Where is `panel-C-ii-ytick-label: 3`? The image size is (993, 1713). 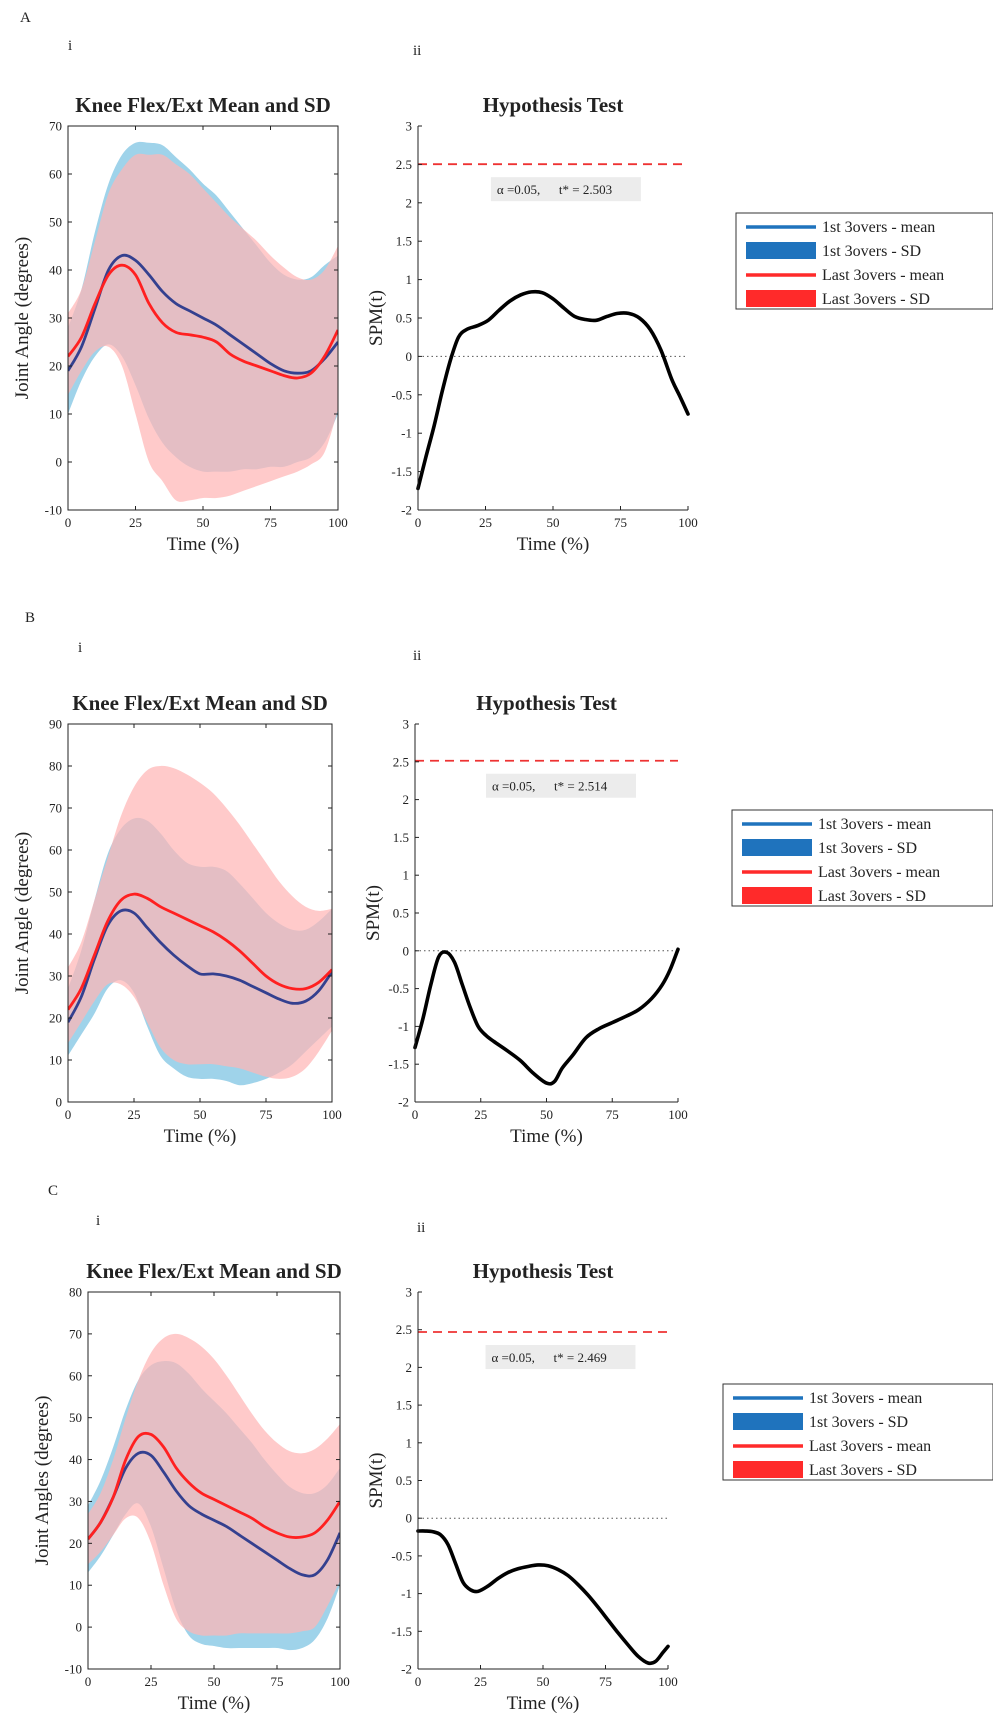 panel-C-ii-ytick-label: 3 is located at coordinates (409, 1292).